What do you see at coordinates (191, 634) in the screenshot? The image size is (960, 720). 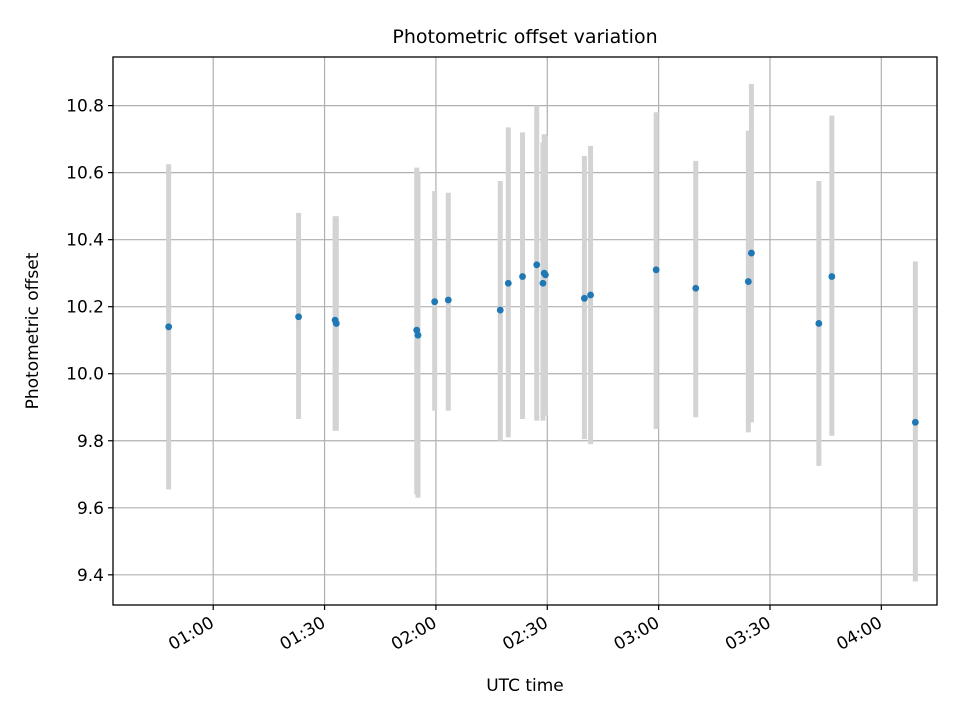 I see `x-tick-label: 01:00` at bounding box center [191, 634].